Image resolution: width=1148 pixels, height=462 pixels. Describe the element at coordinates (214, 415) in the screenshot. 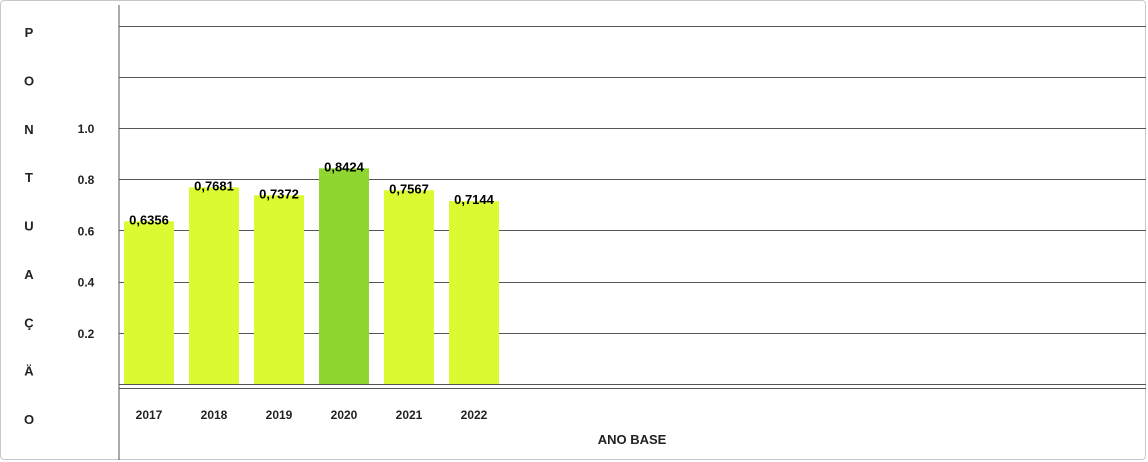

I see `x-tick-label: 2018` at that location.